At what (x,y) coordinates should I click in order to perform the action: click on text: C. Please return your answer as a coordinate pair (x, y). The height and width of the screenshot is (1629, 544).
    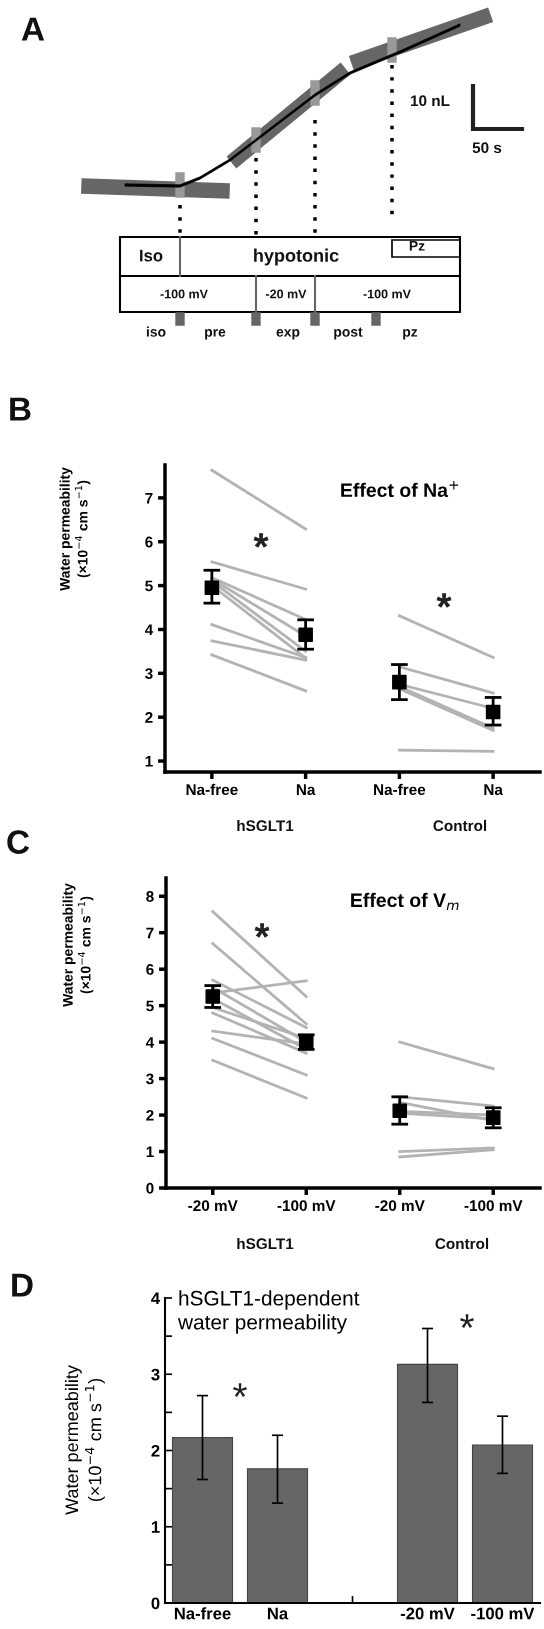
    Looking at the image, I should click on (18, 842).